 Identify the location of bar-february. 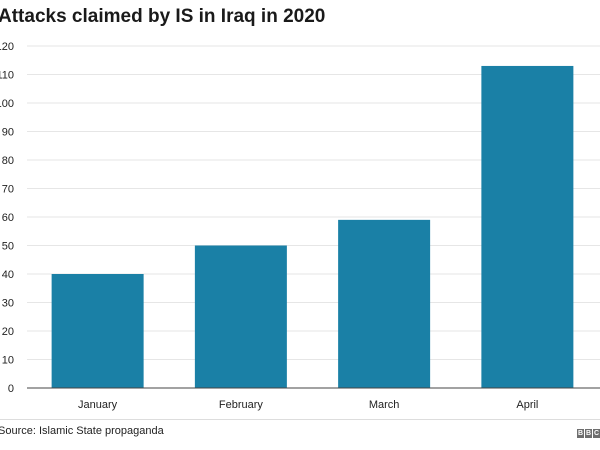
(240, 316).